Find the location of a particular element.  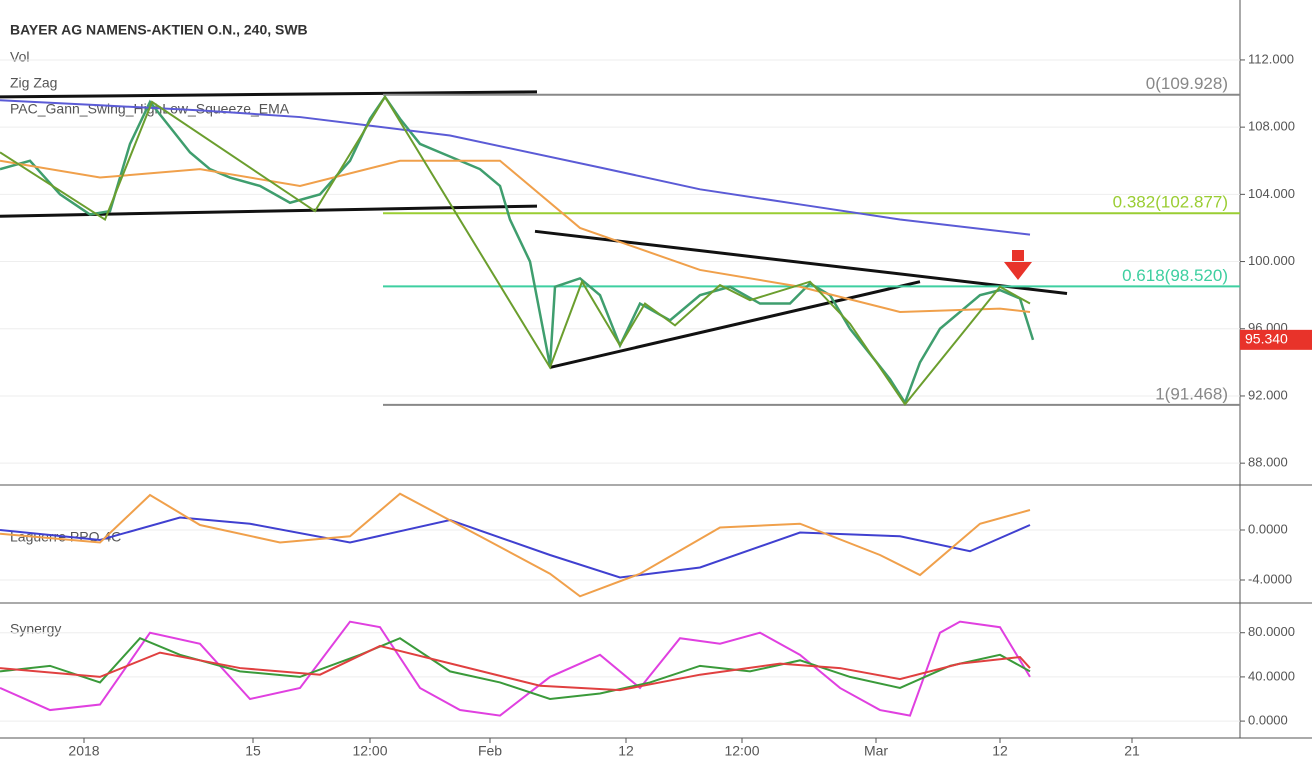

x-tick-label: 2018 is located at coordinates (83, 751).